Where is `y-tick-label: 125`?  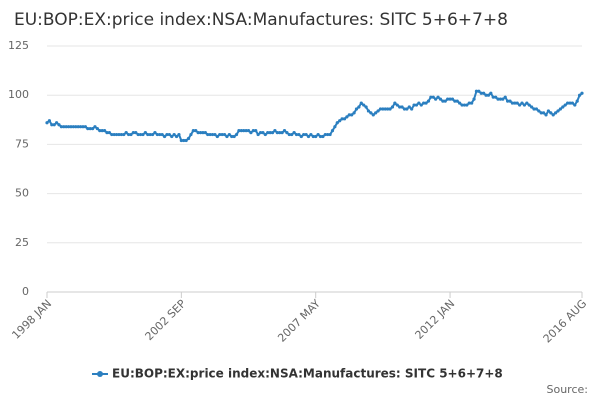 y-tick-label: 125 is located at coordinates (18, 45).